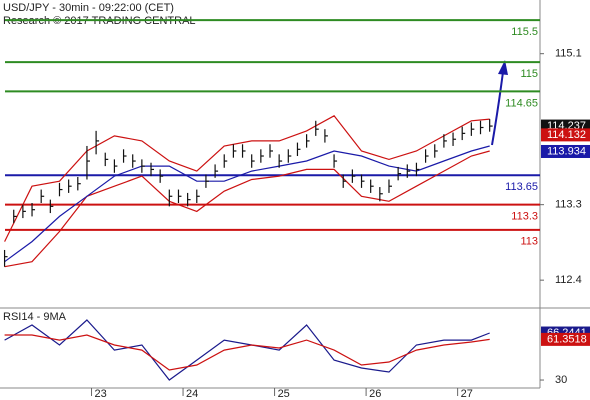 This screenshot has width=590, height=400. What do you see at coordinates (524, 32) in the screenshot?
I see `level-label: 115.5` at bounding box center [524, 32].